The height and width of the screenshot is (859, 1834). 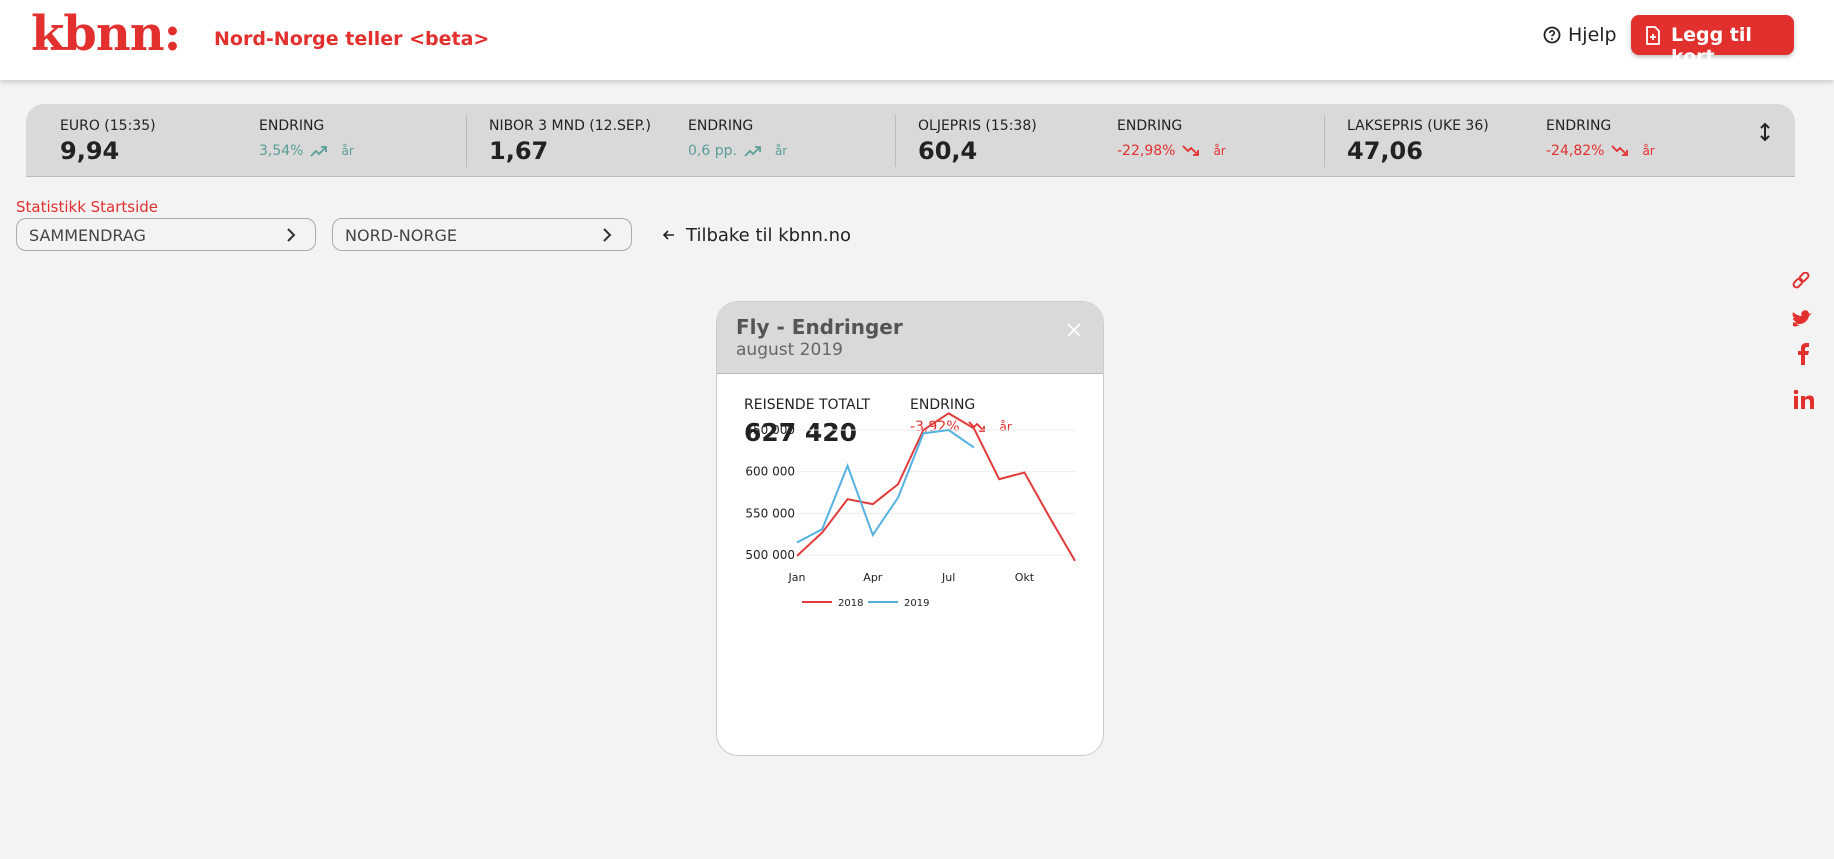 What do you see at coordinates (106, 34) in the screenshot?
I see `logo: kbnn:` at bounding box center [106, 34].